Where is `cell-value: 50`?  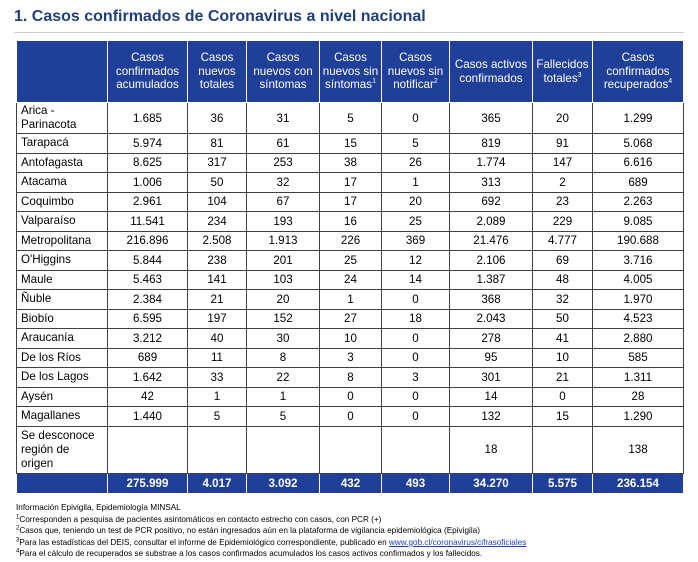 cell-value: 50 is located at coordinates (562, 318).